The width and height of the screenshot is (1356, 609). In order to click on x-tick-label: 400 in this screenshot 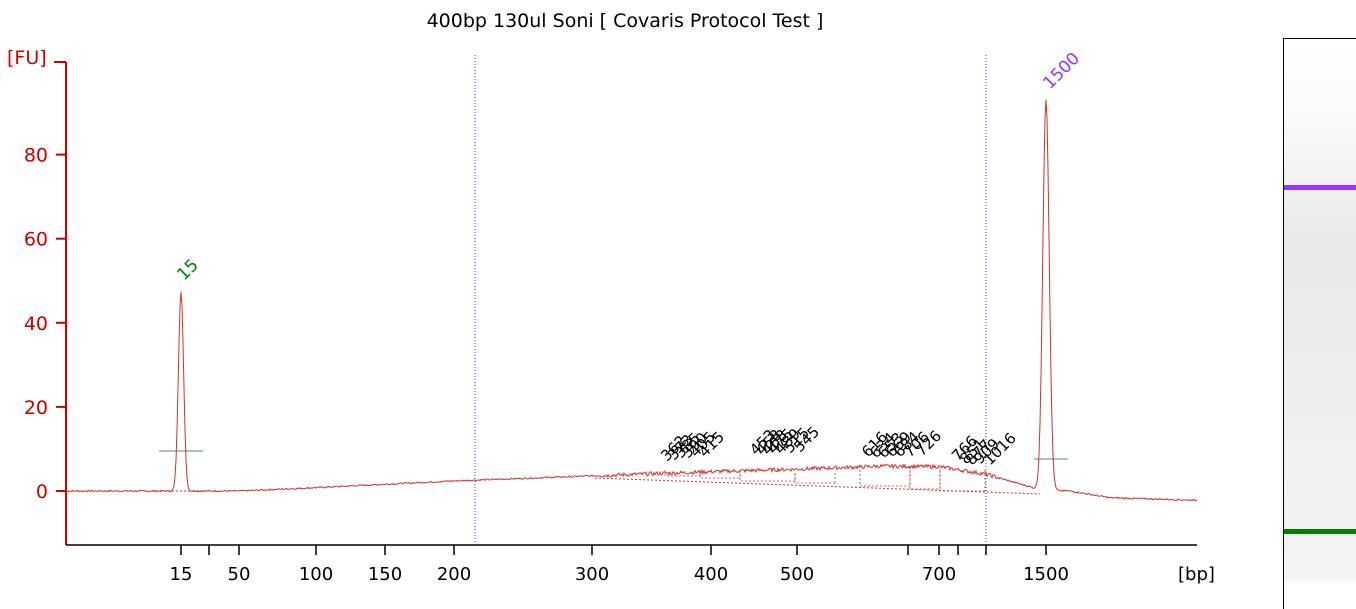, I will do `click(711, 574)`.